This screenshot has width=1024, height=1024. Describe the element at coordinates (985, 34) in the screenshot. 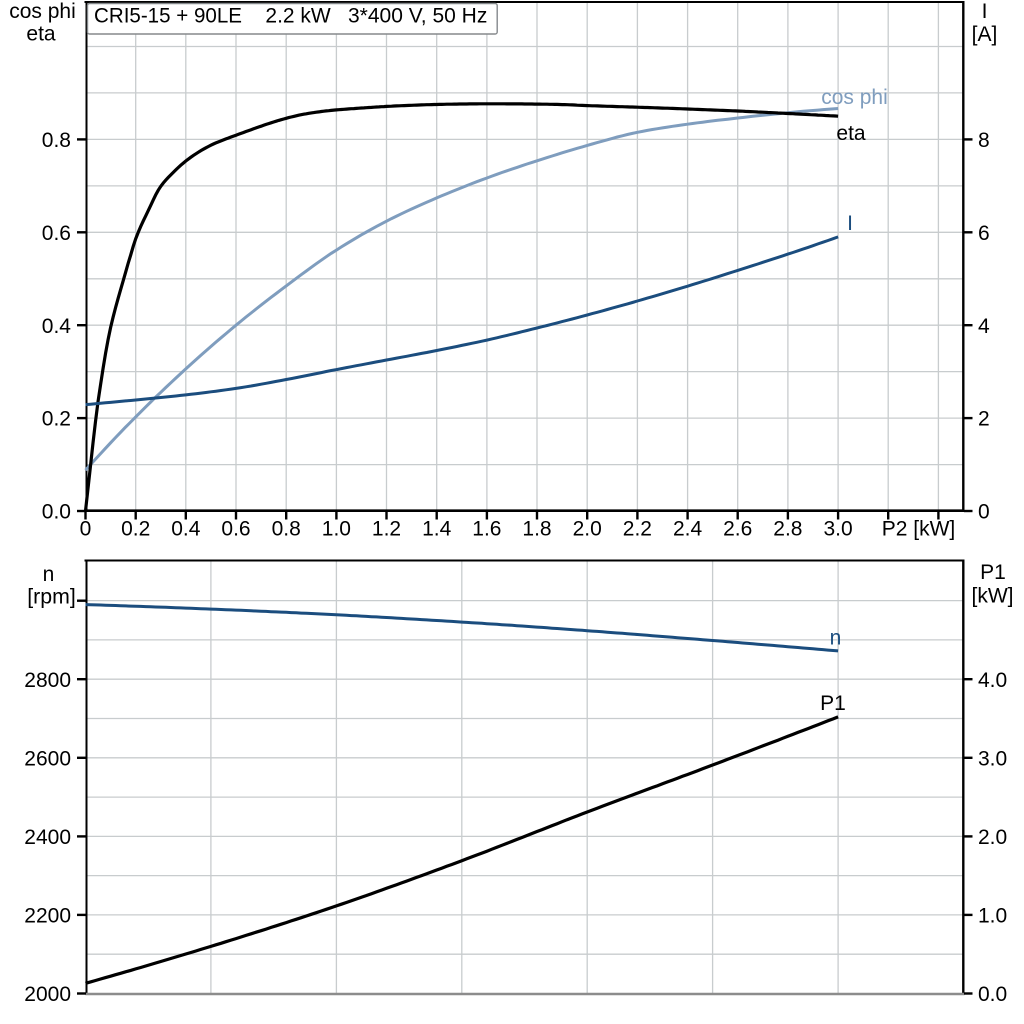

I see `svg-text: [A]` at that location.